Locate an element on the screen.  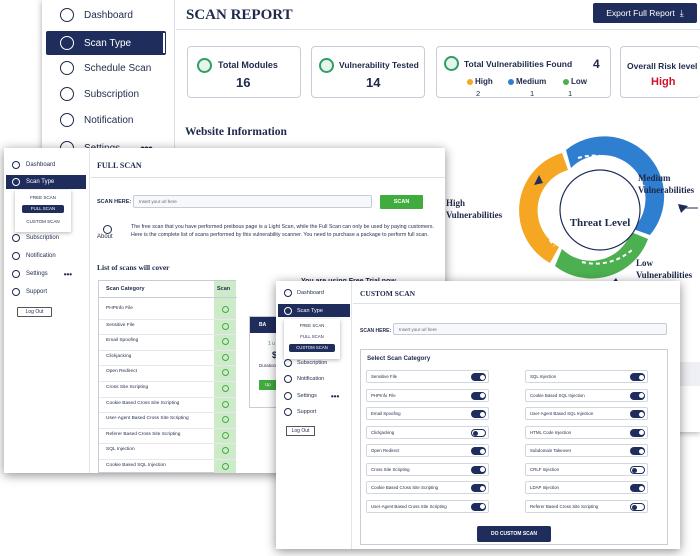
category-row: Sensitive File is located at coordinates (427, 376).